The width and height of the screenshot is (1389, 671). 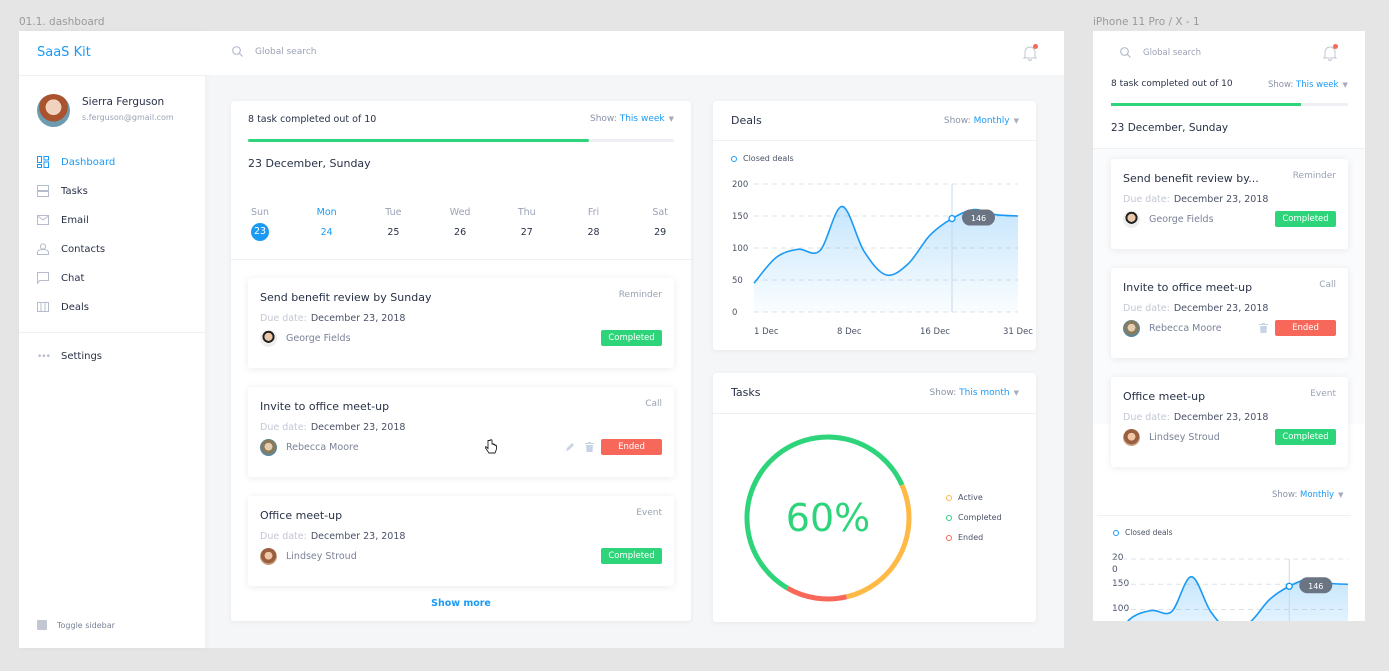 I want to click on sidebar-item-tasks: Tasks, so click(x=62, y=191).